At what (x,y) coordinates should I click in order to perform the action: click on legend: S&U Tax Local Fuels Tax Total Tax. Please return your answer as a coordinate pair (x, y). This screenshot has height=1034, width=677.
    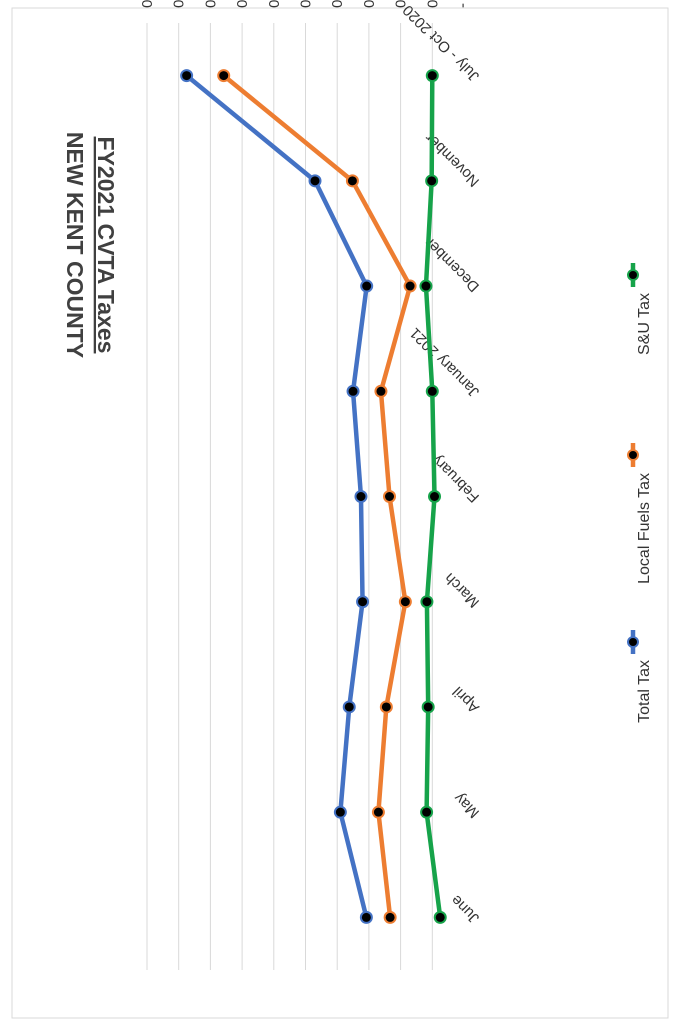
    Looking at the image, I should click on (640, 493).